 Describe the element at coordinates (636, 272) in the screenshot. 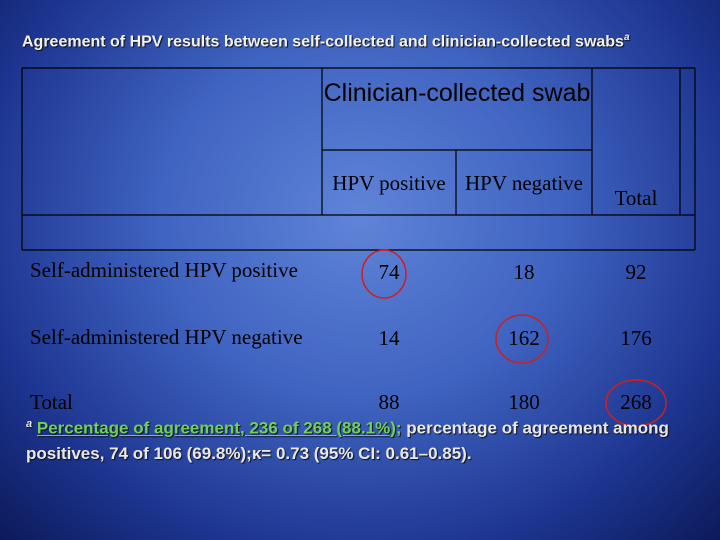

I see `cell: 92` at that location.